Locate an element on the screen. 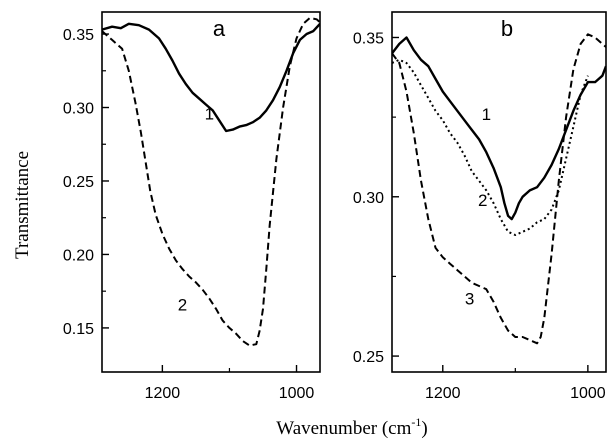 This screenshot has width=608, height=440. panel-label: b is located at coordinates (507, 28).